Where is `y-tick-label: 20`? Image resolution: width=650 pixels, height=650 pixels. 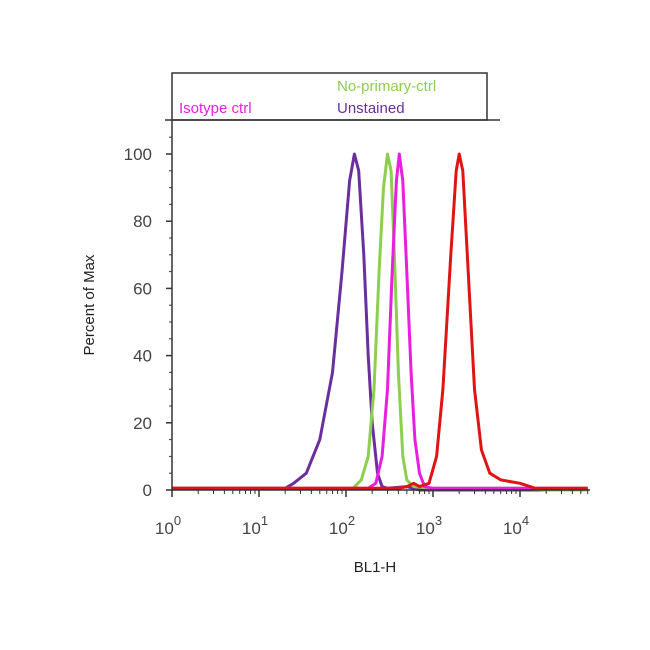 y-tick-label: 20 is located at coordinates (142, 423).